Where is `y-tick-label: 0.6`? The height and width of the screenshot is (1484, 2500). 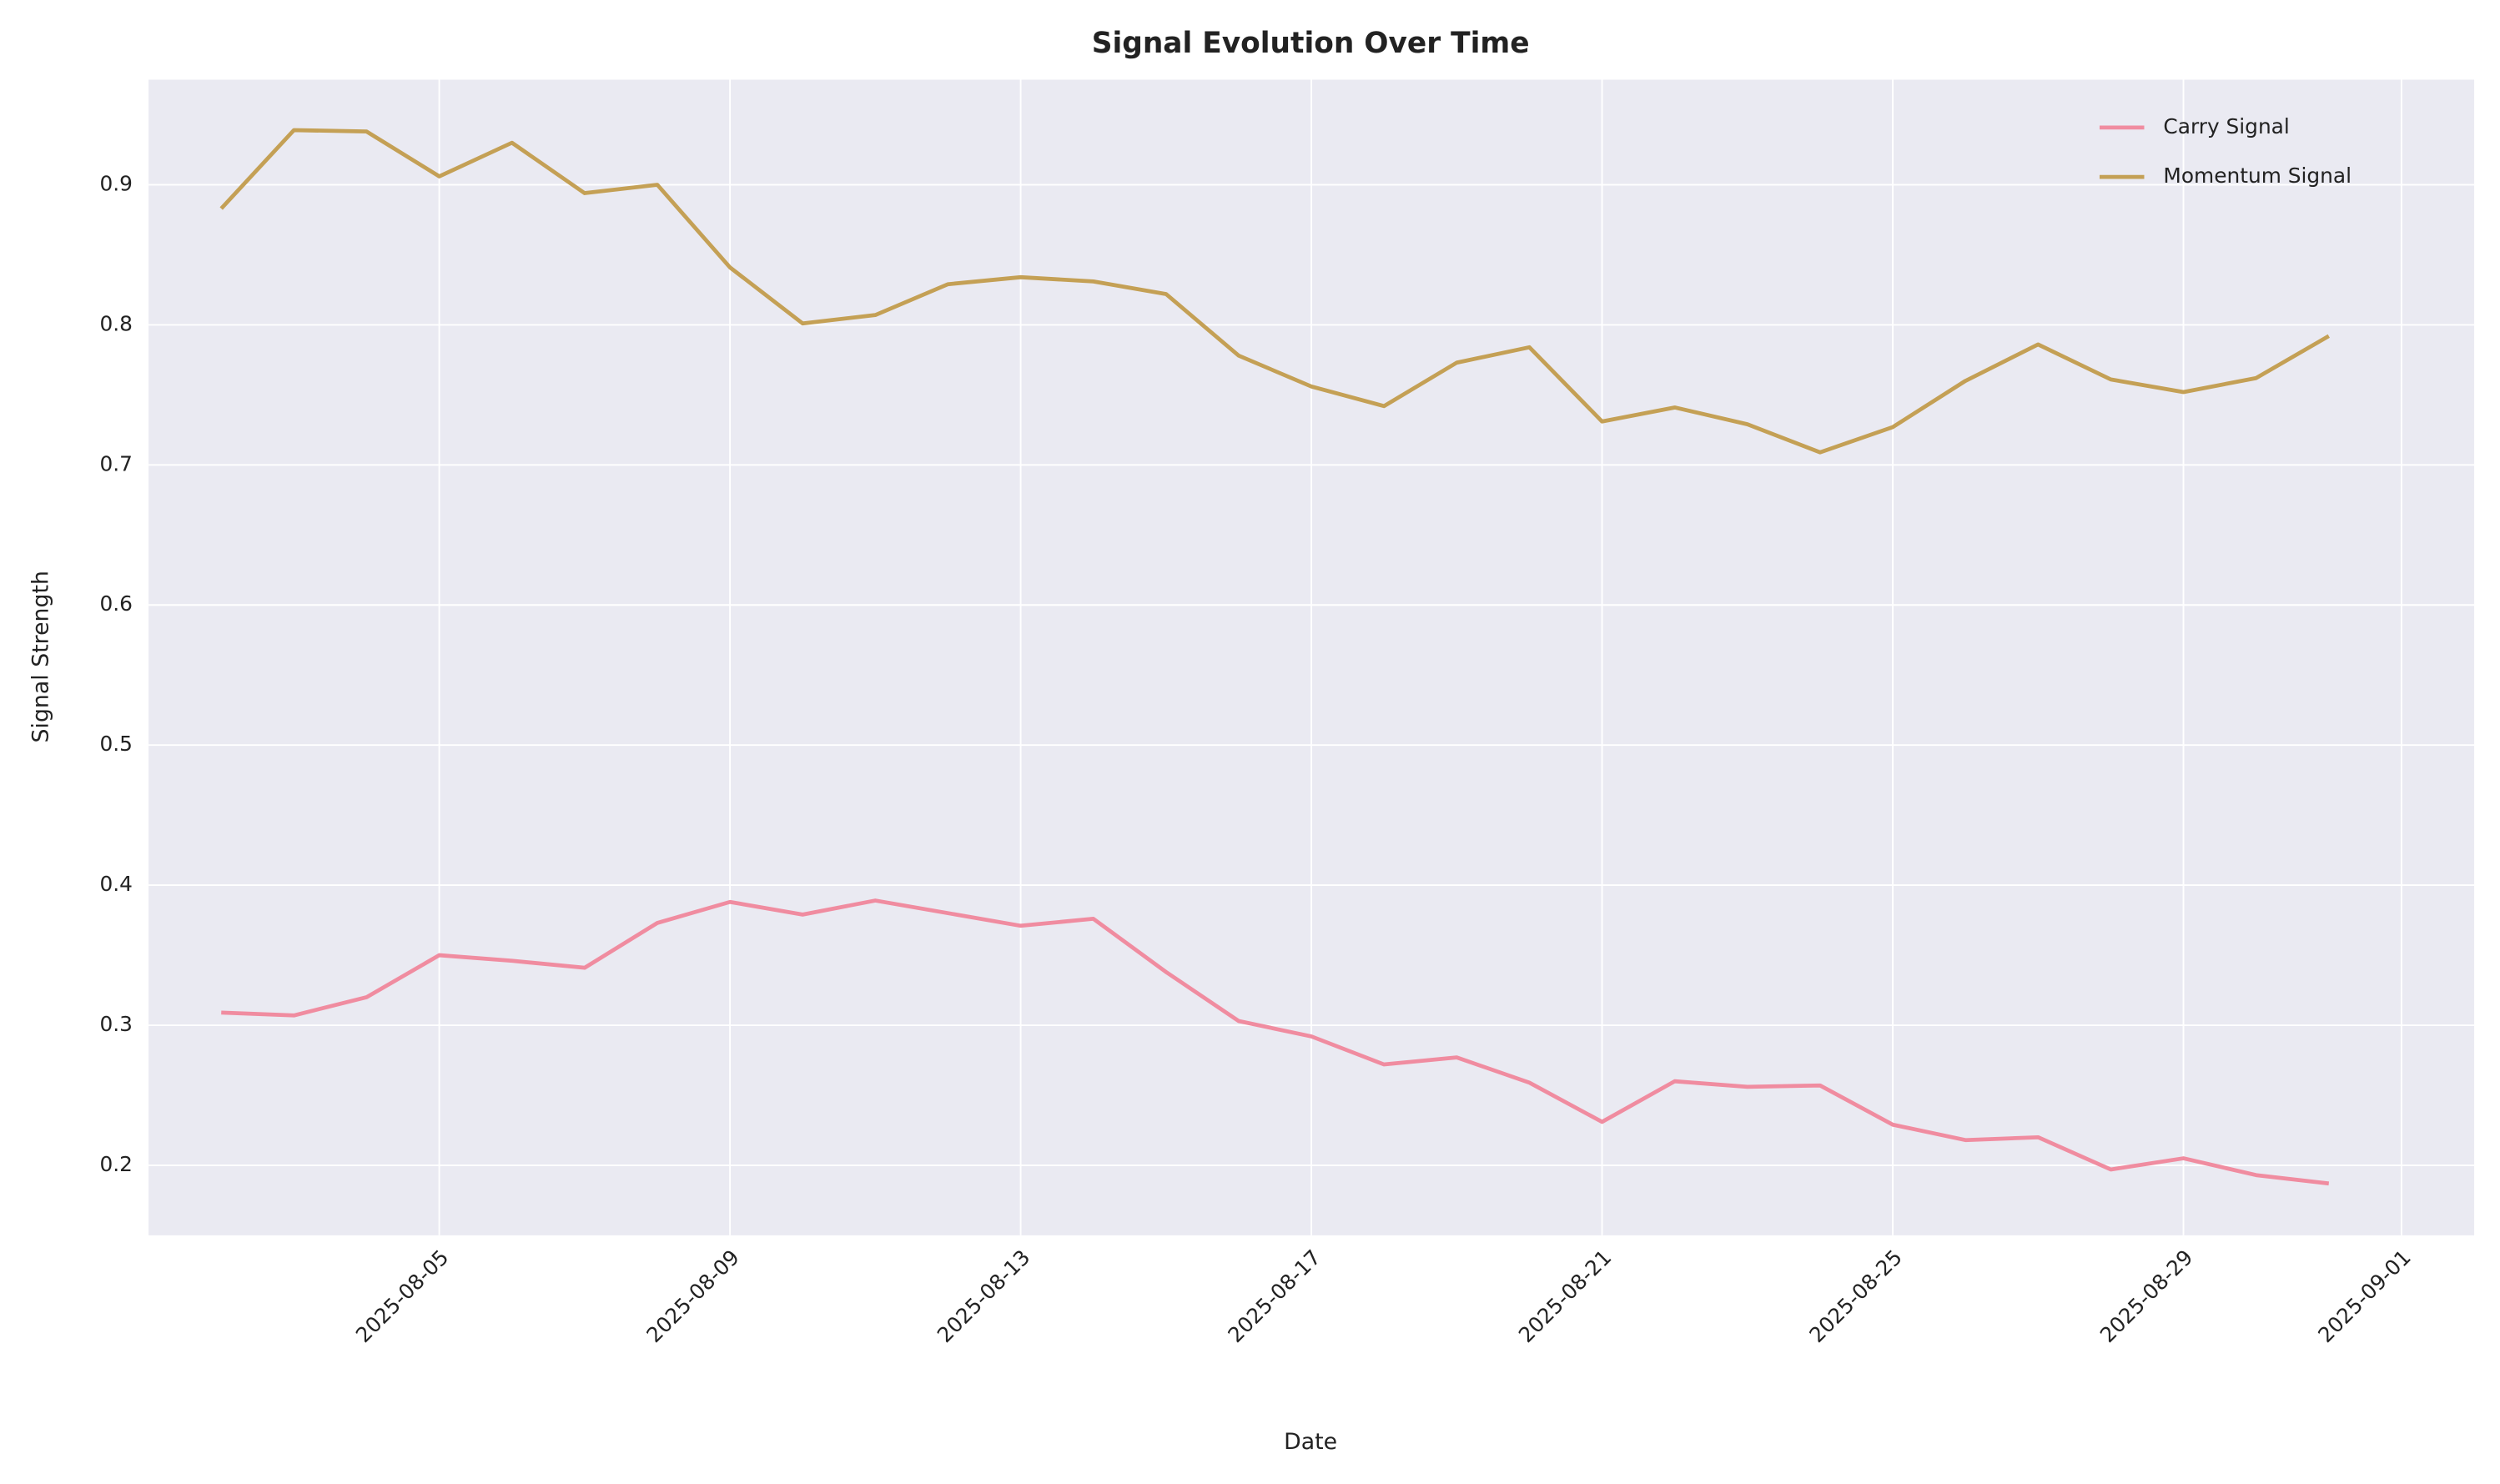
y-tick-label: 0.6 is located at coordinates (115, 604).